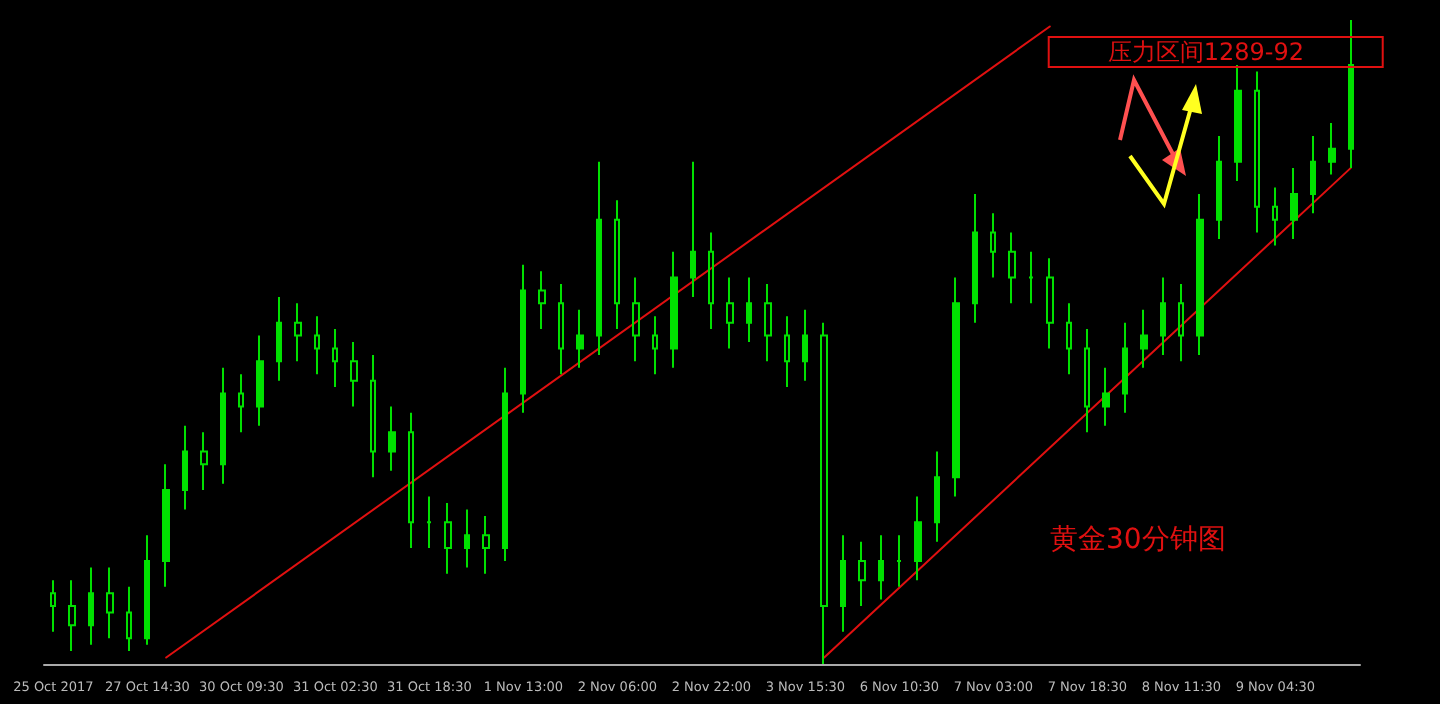 This screenshot has width=1440, height=704. Describe the element at coordinates (1205, 52) in the screenshot. I see `annotation: 压力区间1289-92` at that location.